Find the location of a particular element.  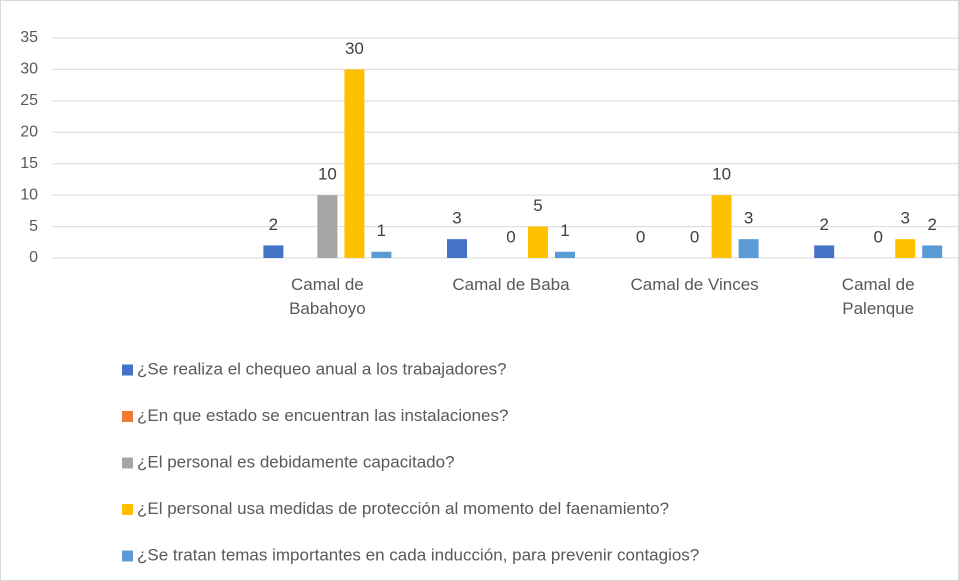

legend-label: ¿El personal es debidamente capacitado? is located at coordinates (296, 461).